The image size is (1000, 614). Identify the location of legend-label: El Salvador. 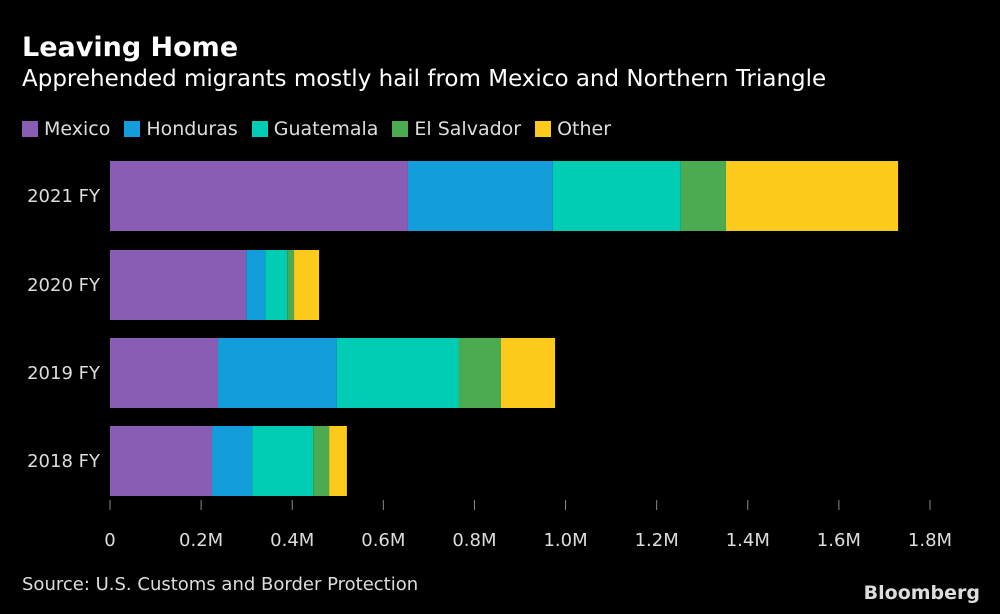
(468, 129).